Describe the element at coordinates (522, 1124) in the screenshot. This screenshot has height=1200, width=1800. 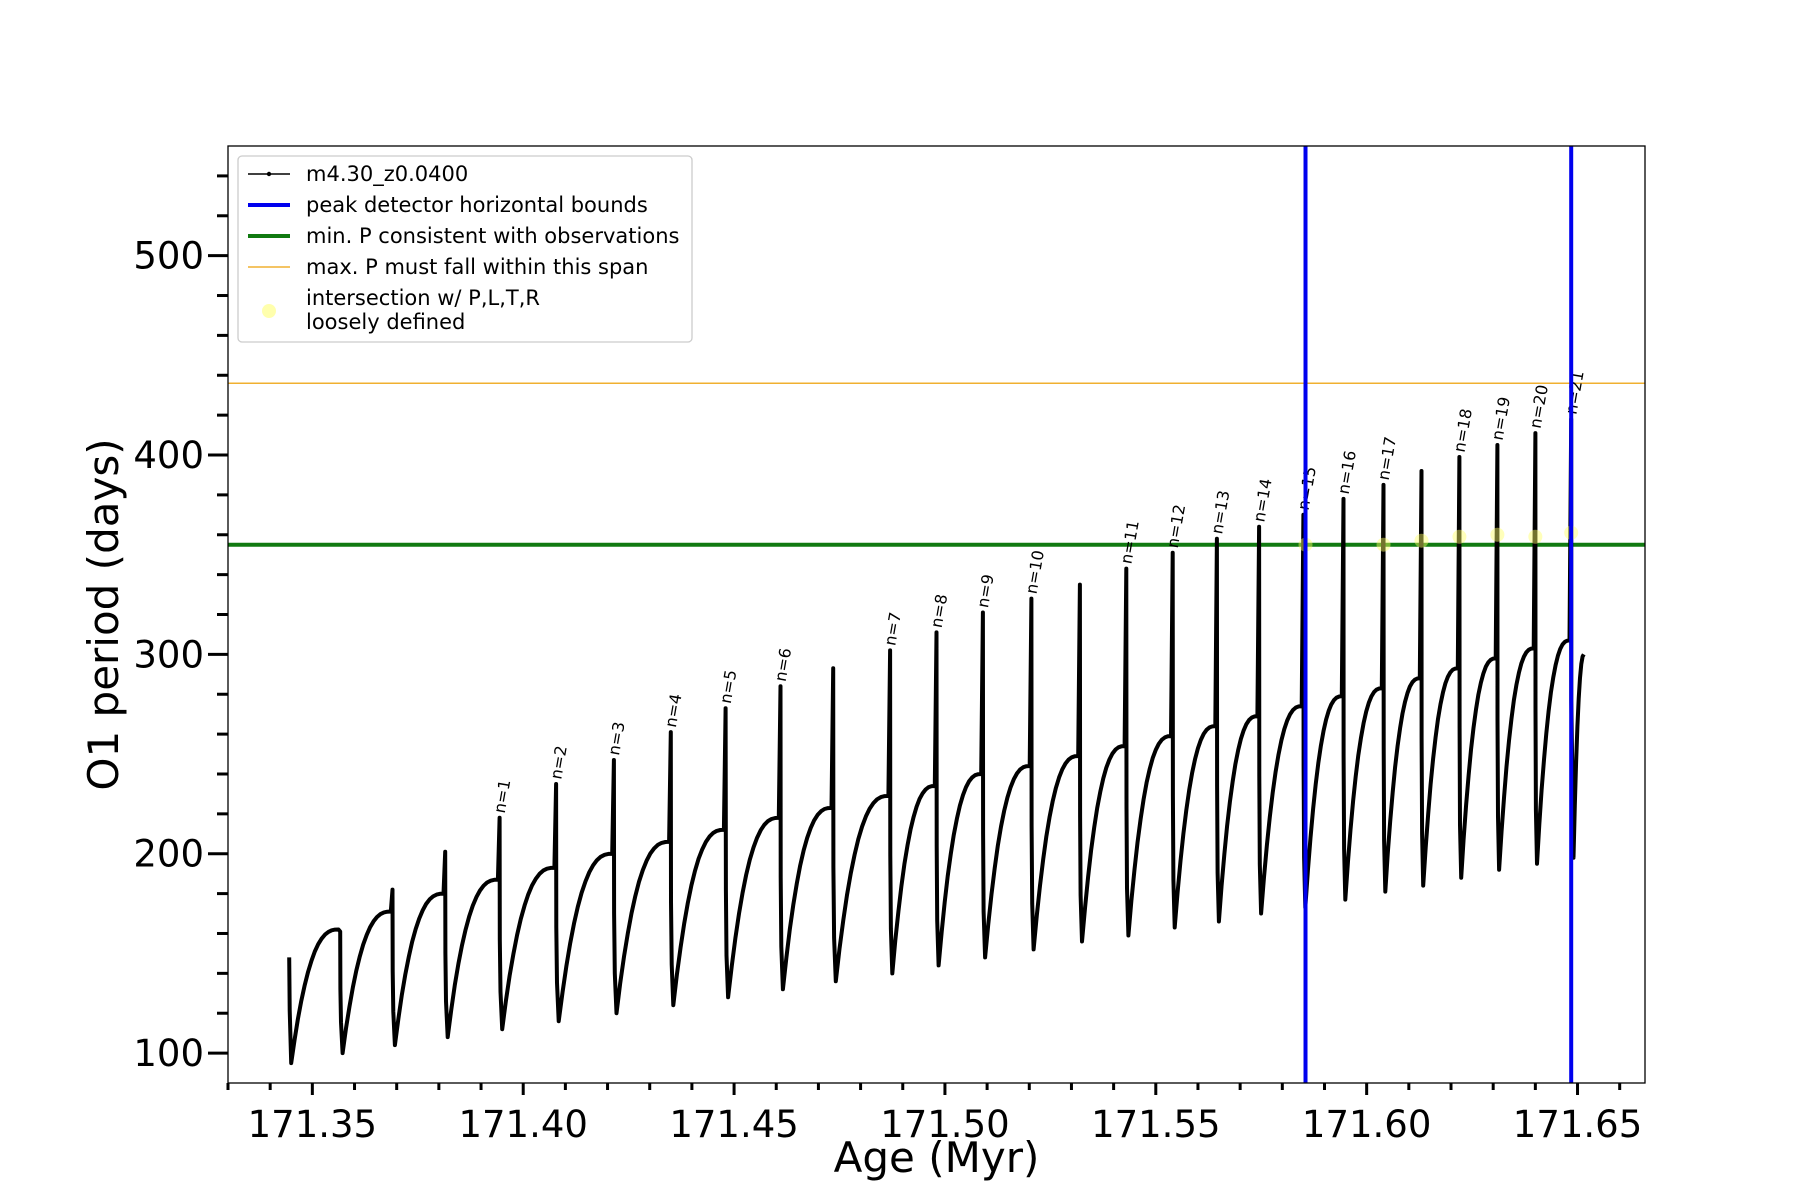
I see `x-tick-label: 171.40` at that location.